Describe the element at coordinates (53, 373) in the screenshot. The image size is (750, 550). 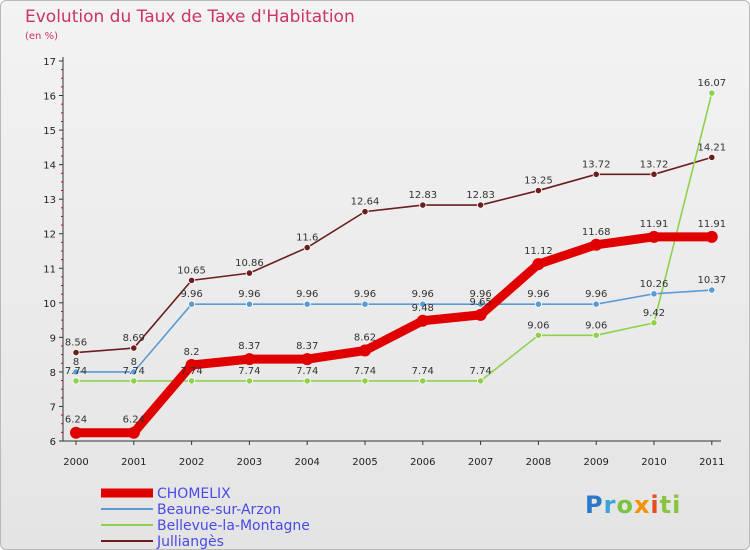
I see `y-tick-label: 8` at that location.